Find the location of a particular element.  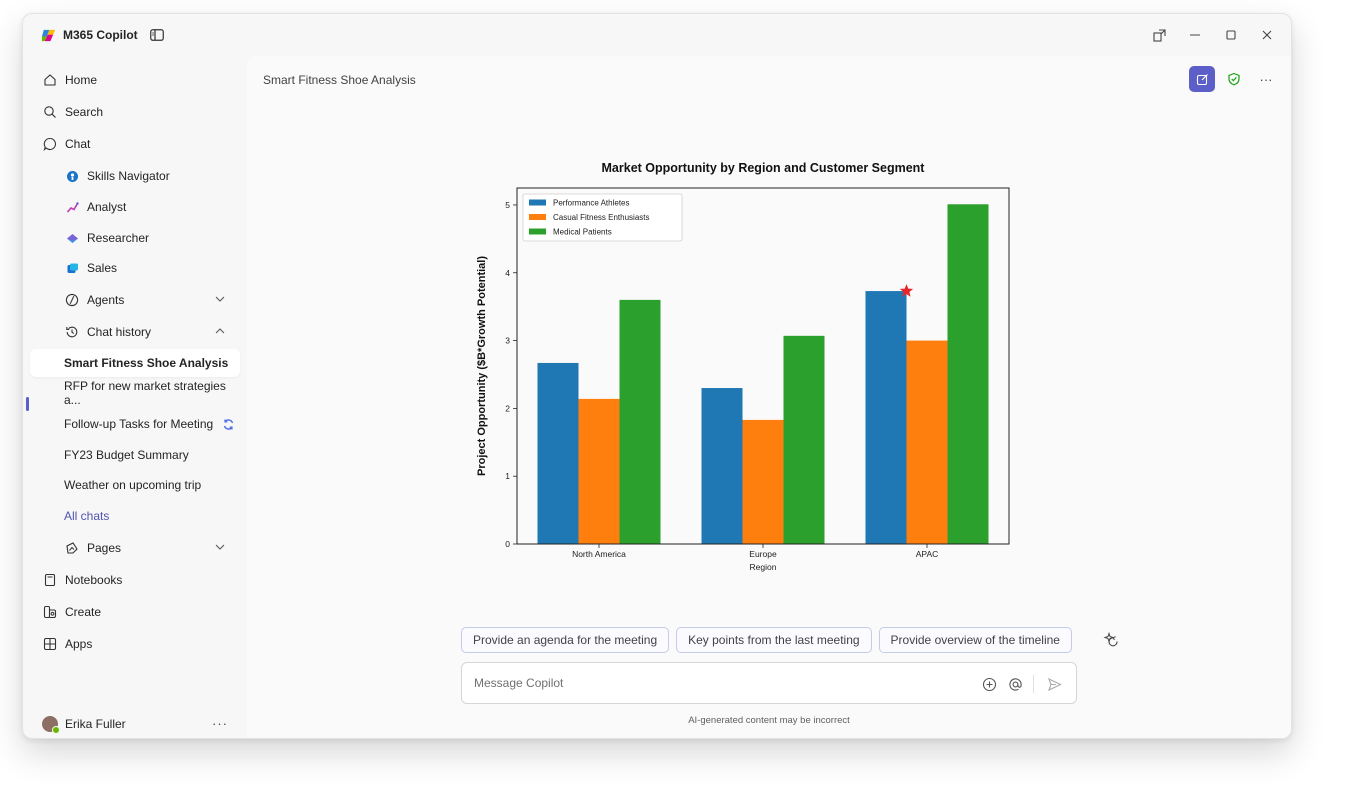

add-circle-icon is located at coordinates (989, 684).